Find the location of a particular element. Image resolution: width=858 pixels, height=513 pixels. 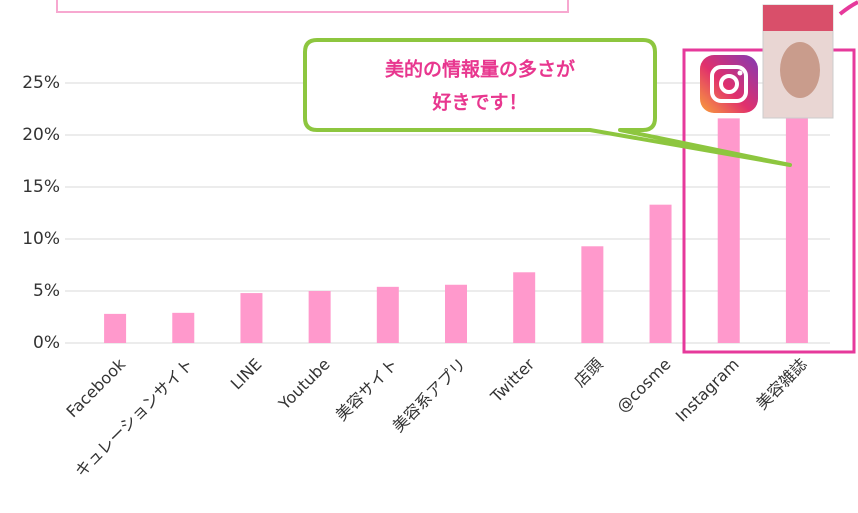

x-tick-label: LINE is located at coordinates (246, 374).